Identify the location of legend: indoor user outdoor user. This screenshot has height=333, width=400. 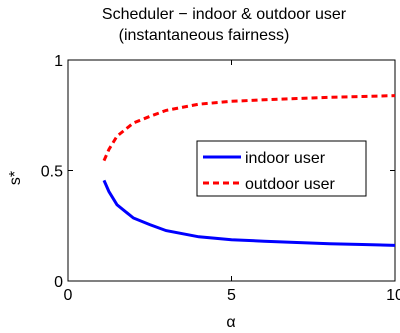
(281, 168).